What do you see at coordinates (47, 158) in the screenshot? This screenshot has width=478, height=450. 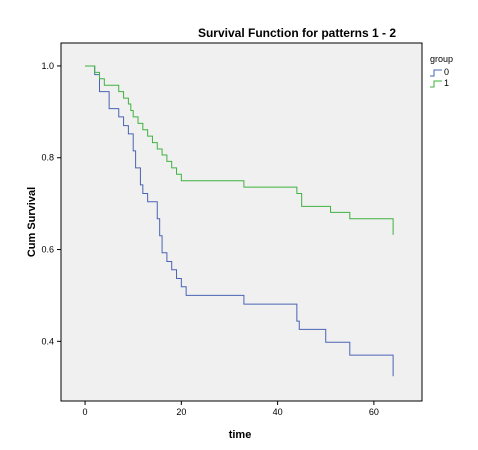 I see `y-tick-label: 0.8` at bounding box center [47, 158].